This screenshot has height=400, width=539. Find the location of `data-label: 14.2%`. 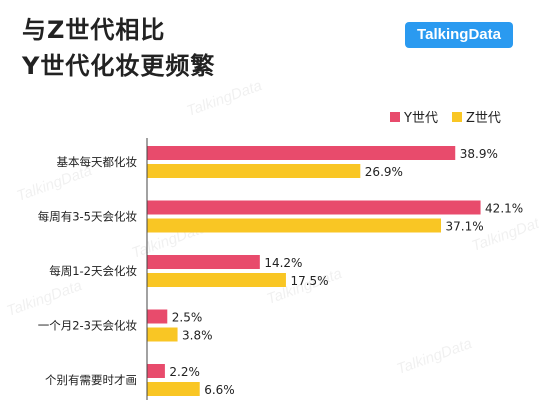

data-label: 14.2% is located at coordinates (283, 263).